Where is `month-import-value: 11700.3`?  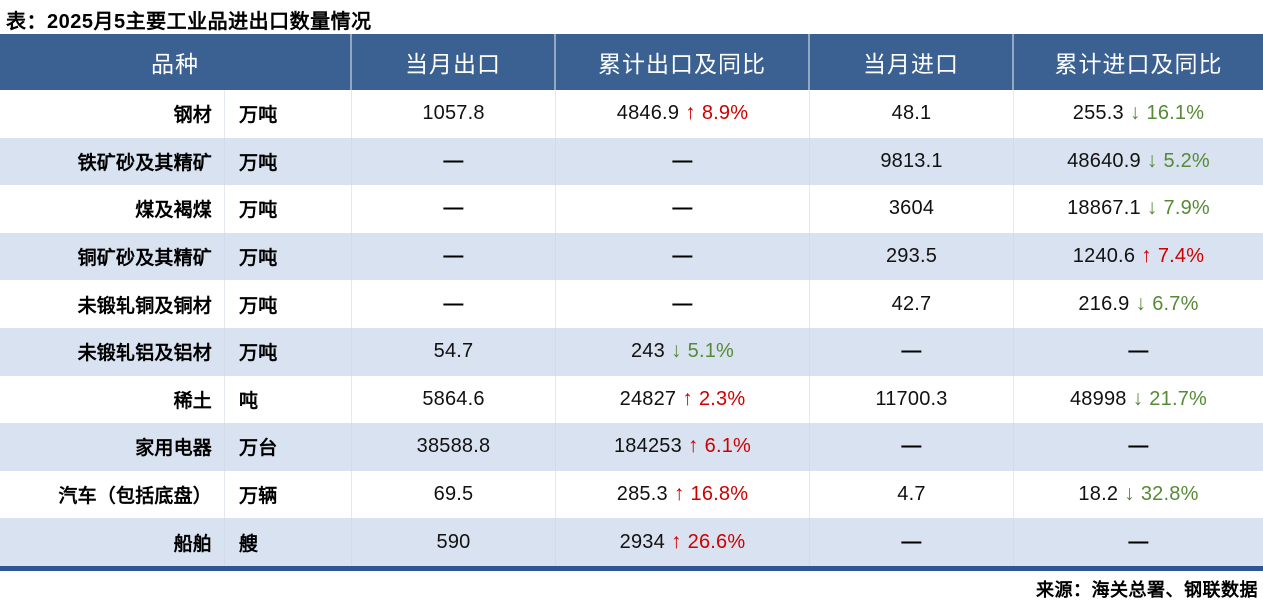 month-import-value: 11700.3 is located at coordinates (911, 398).